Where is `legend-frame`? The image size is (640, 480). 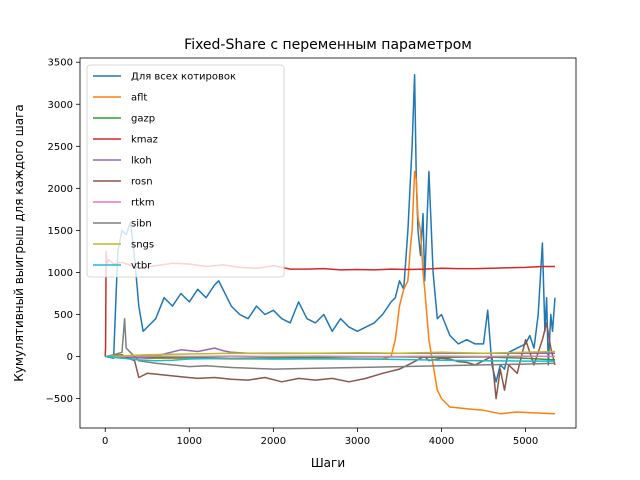 legend-frame is located at coordinates (185, 171).